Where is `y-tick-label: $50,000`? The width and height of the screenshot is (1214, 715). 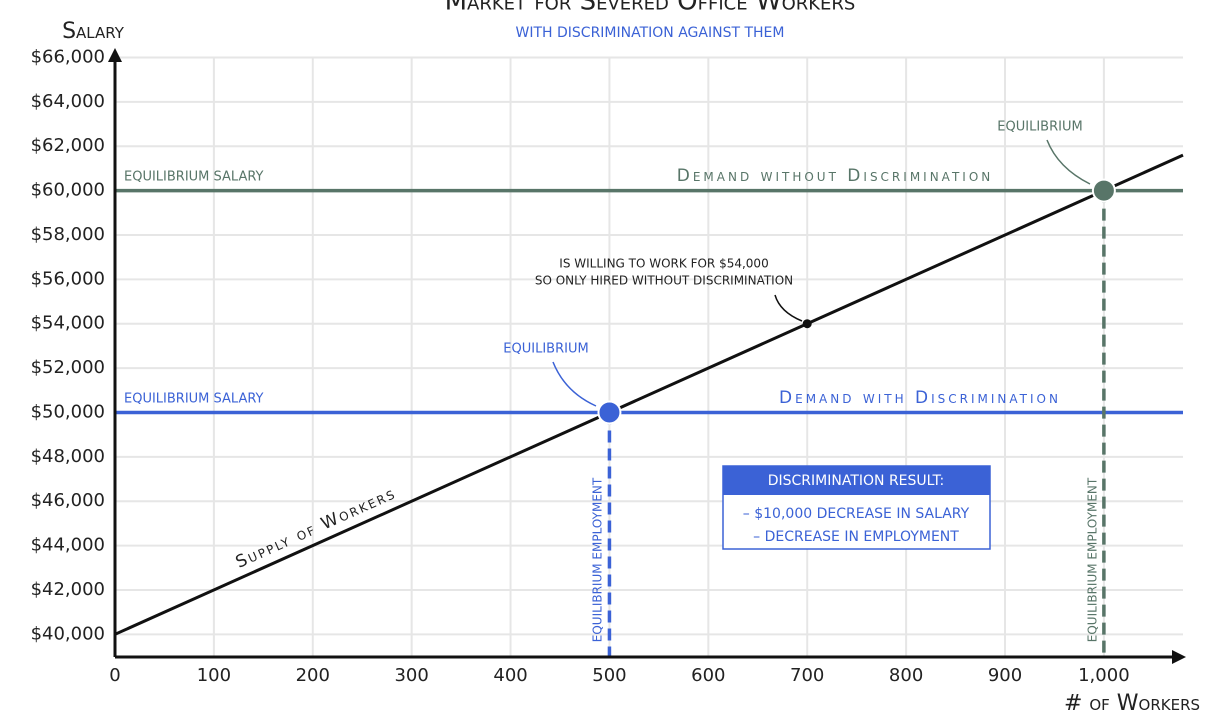 y-tick-label: $50,000 is located at coordinates (68, 411).